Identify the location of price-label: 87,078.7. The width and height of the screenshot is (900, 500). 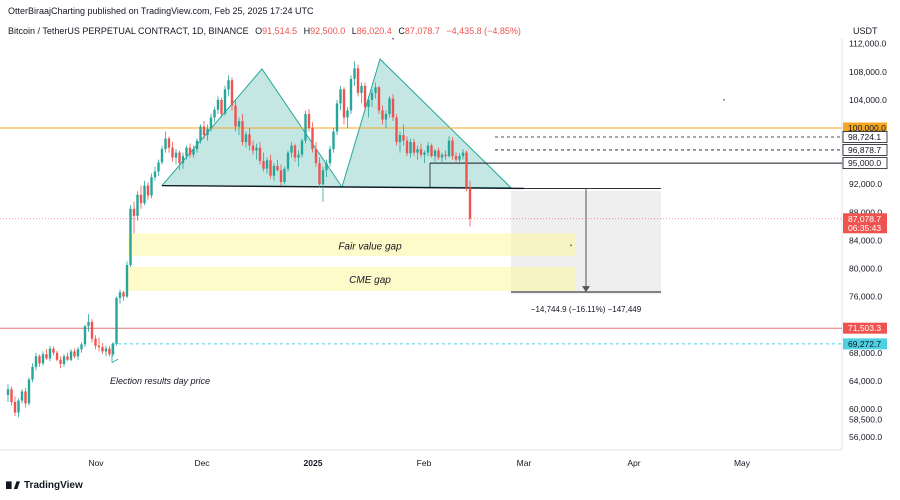
(864, 219).